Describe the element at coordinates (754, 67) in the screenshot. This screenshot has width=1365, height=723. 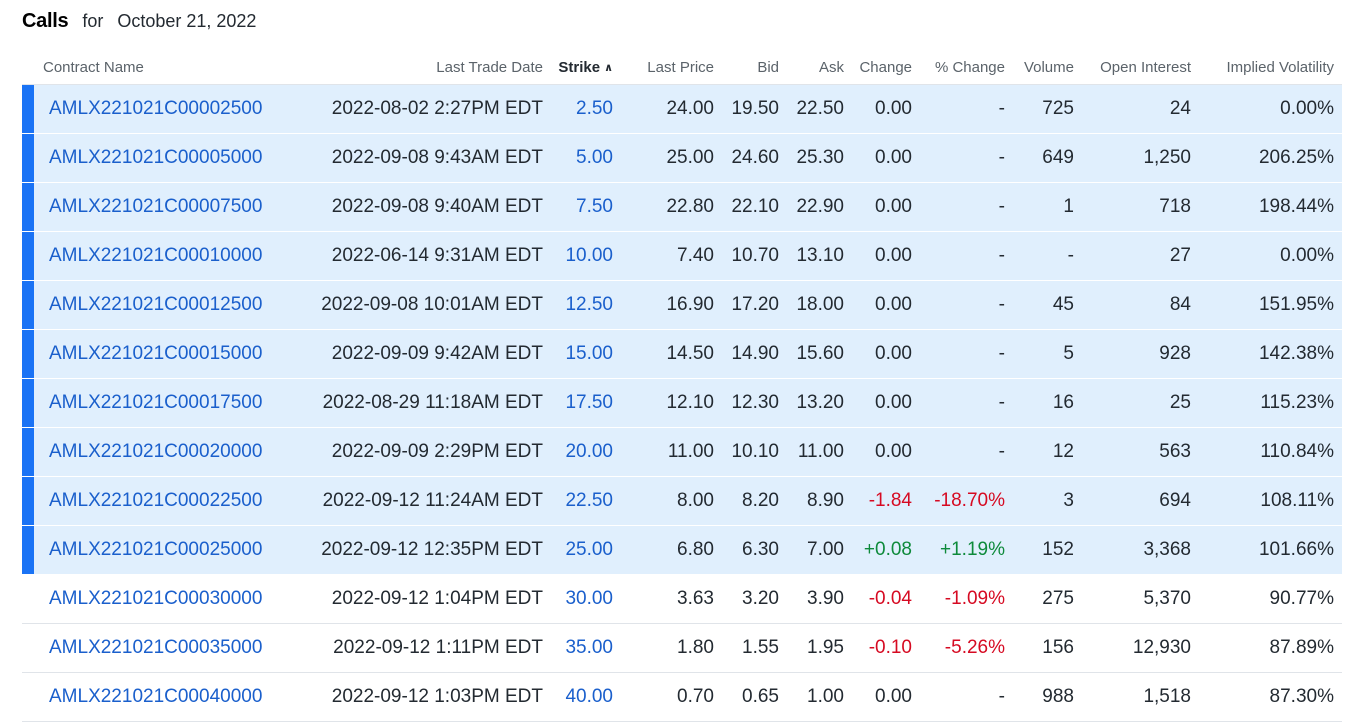
I see `column-header-bid: Bid` at that location.